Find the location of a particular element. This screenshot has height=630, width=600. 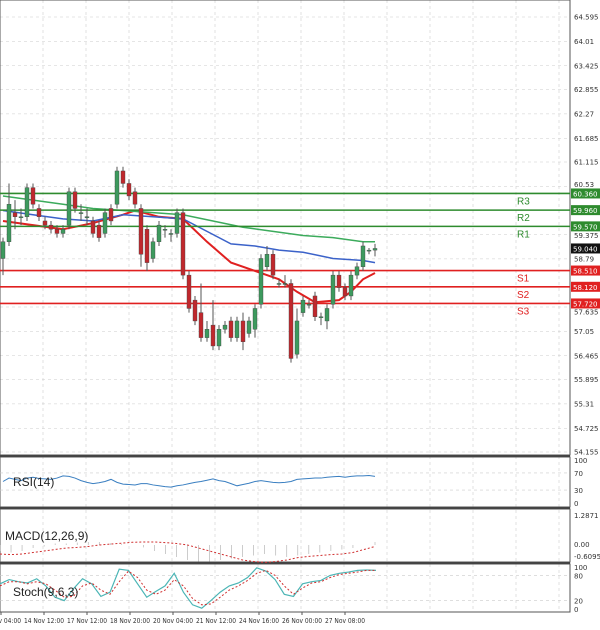

rsi-tick-label: 0 is located at coordinates (576, 504).